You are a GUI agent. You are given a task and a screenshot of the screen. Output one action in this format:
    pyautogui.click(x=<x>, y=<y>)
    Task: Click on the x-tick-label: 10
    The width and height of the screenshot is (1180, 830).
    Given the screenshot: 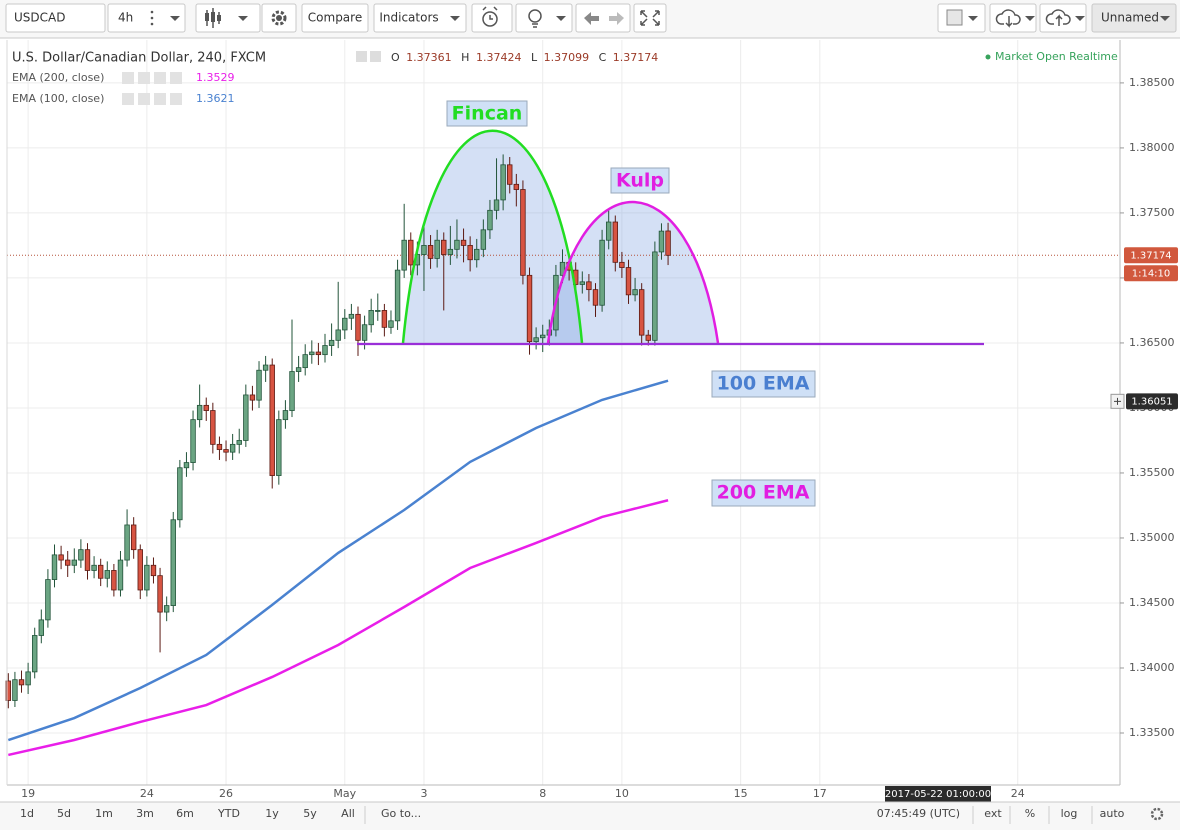 What is the action you would take?
    pyautogui.click(x=622, y=793)
    